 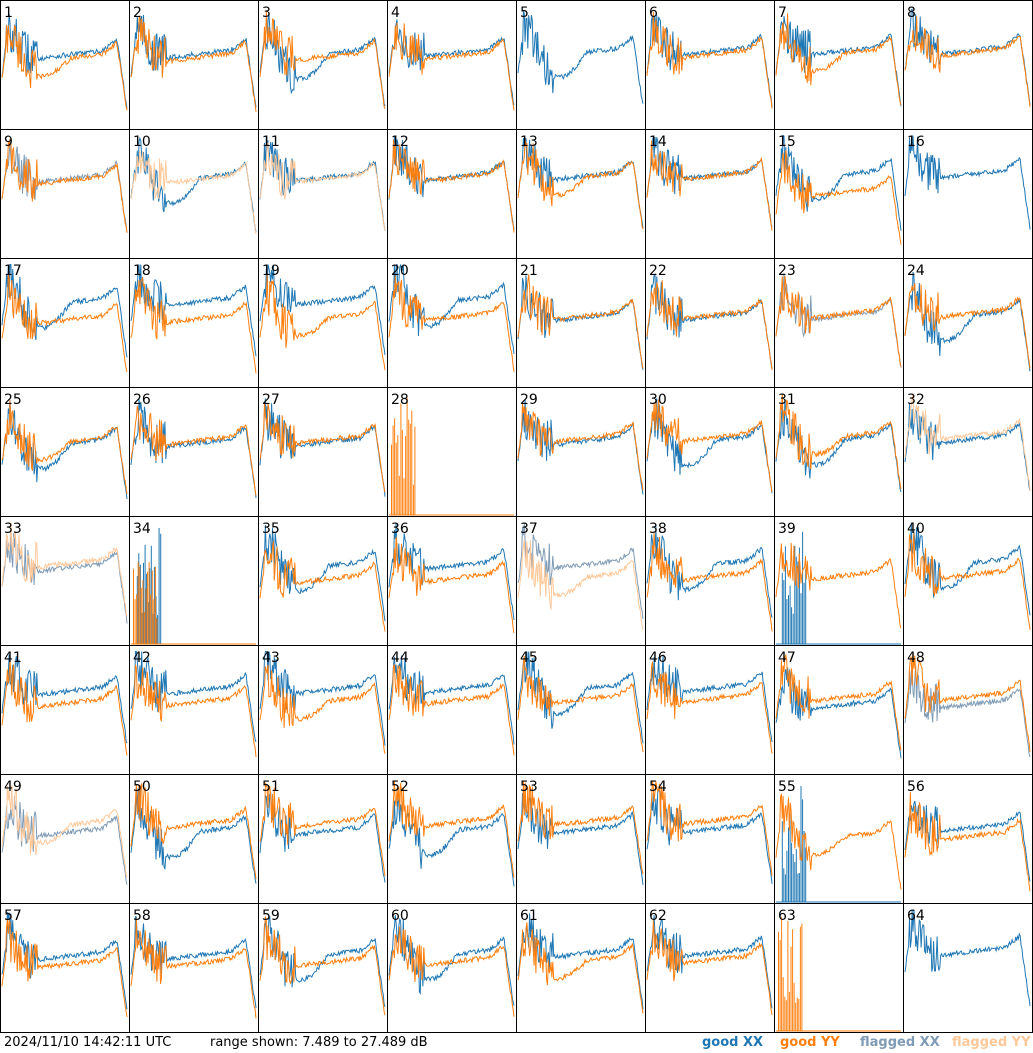 What do you see at coordinates (529, 400) in the screenshot?
I see `panel-label: 29` at bounding box center [529, 400].